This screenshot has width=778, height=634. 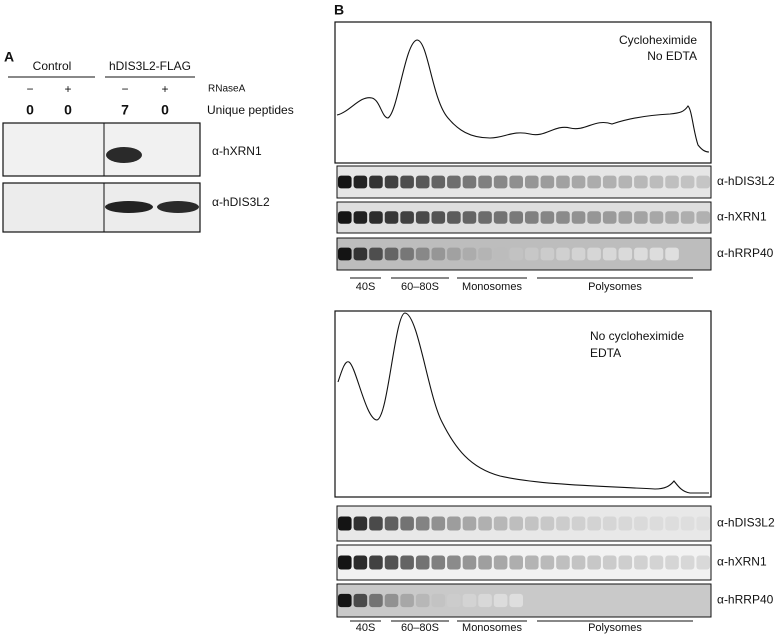 I want to click on fraction-label: 40S, so click(x=366, y=287).